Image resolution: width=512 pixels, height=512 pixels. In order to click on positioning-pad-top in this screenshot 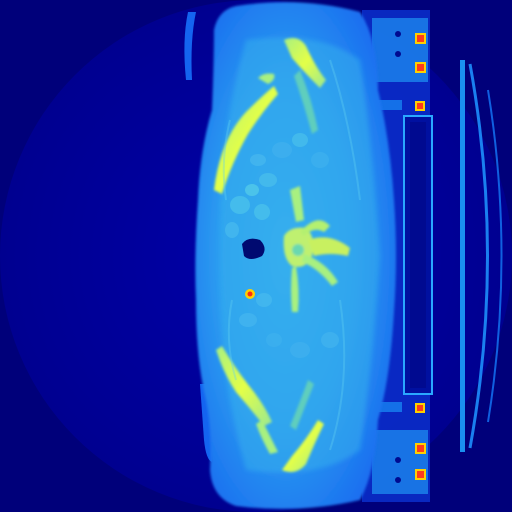, I will do `click(190, 46)`.